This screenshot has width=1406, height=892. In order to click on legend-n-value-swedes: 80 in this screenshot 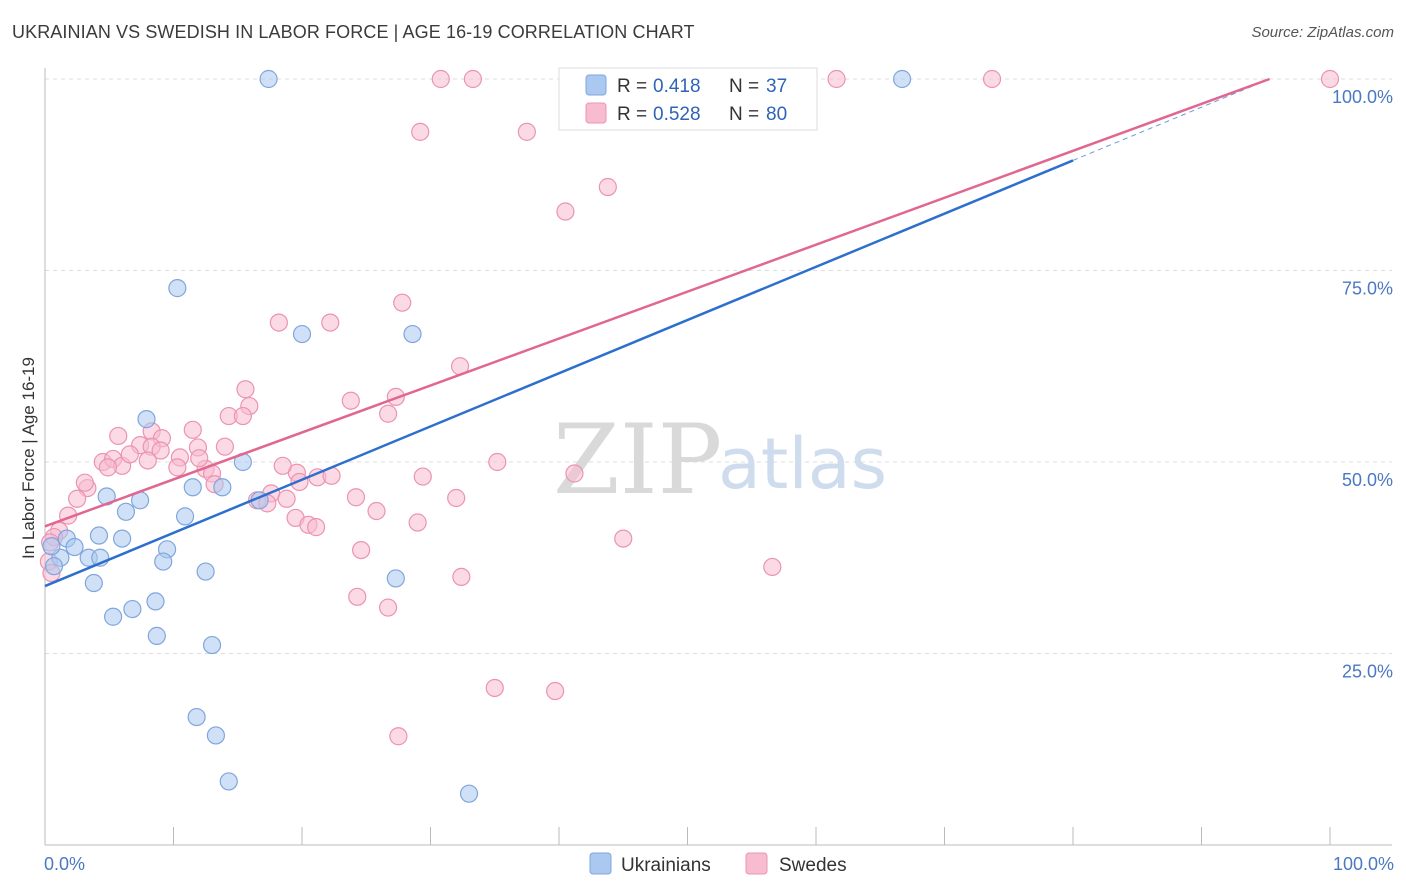, I will do `click(776, 114)`.